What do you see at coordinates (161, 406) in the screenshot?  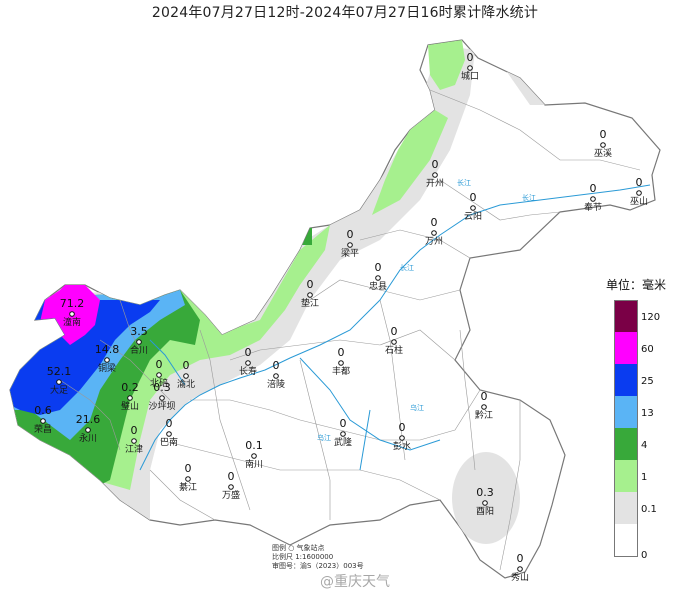 I see `station-name: 沙坪坝` at bounding box center [161, 406].